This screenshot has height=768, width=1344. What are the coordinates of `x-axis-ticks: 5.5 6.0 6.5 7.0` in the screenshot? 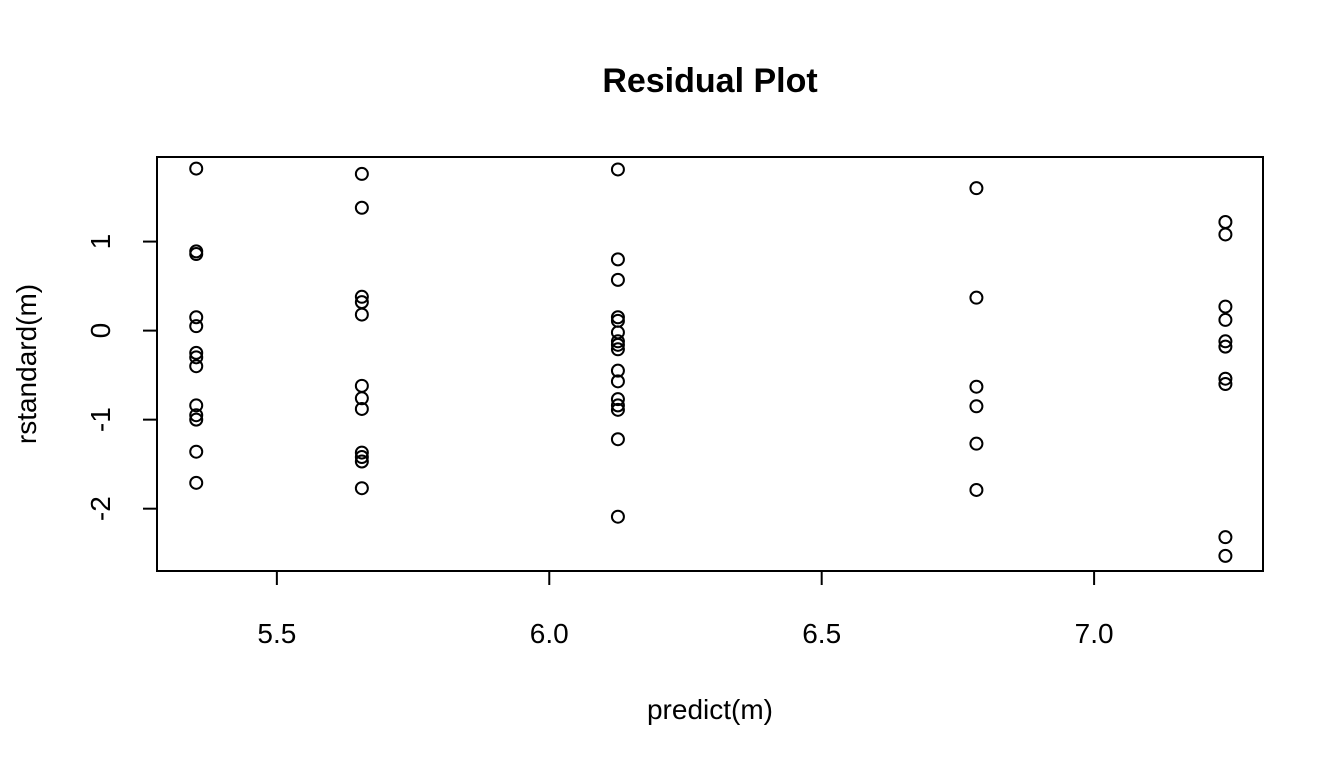 It's located at (685, 610).